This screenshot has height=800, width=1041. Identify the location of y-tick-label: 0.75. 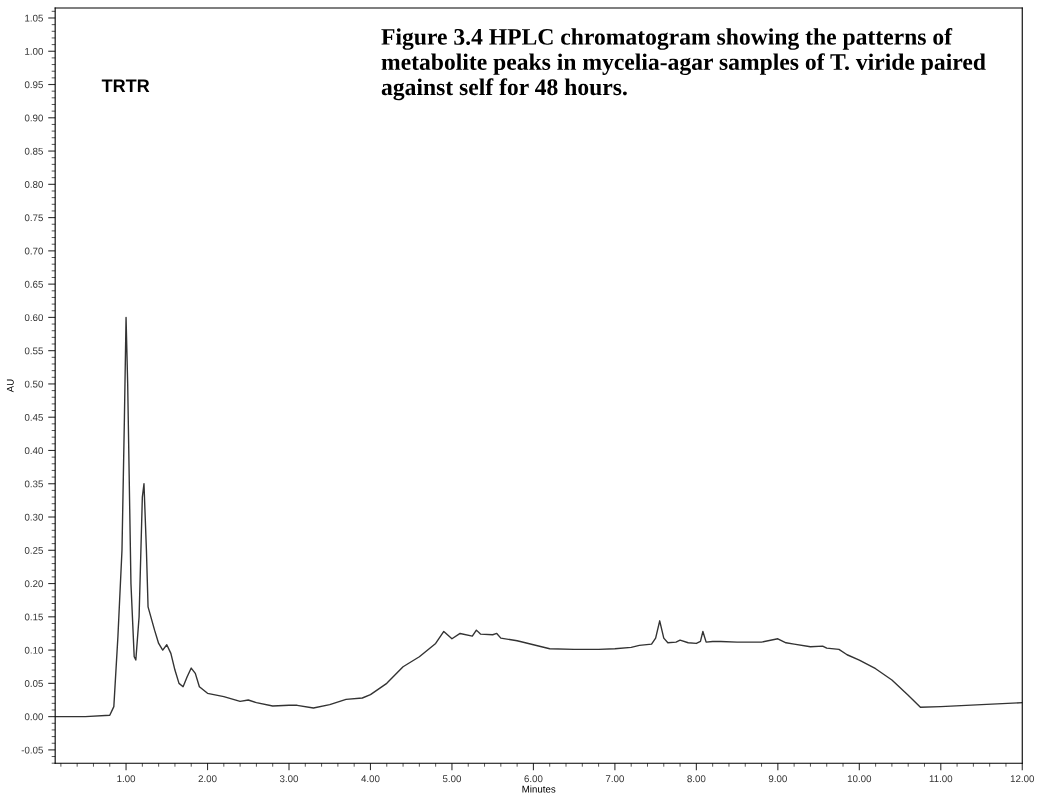
(33, 218).